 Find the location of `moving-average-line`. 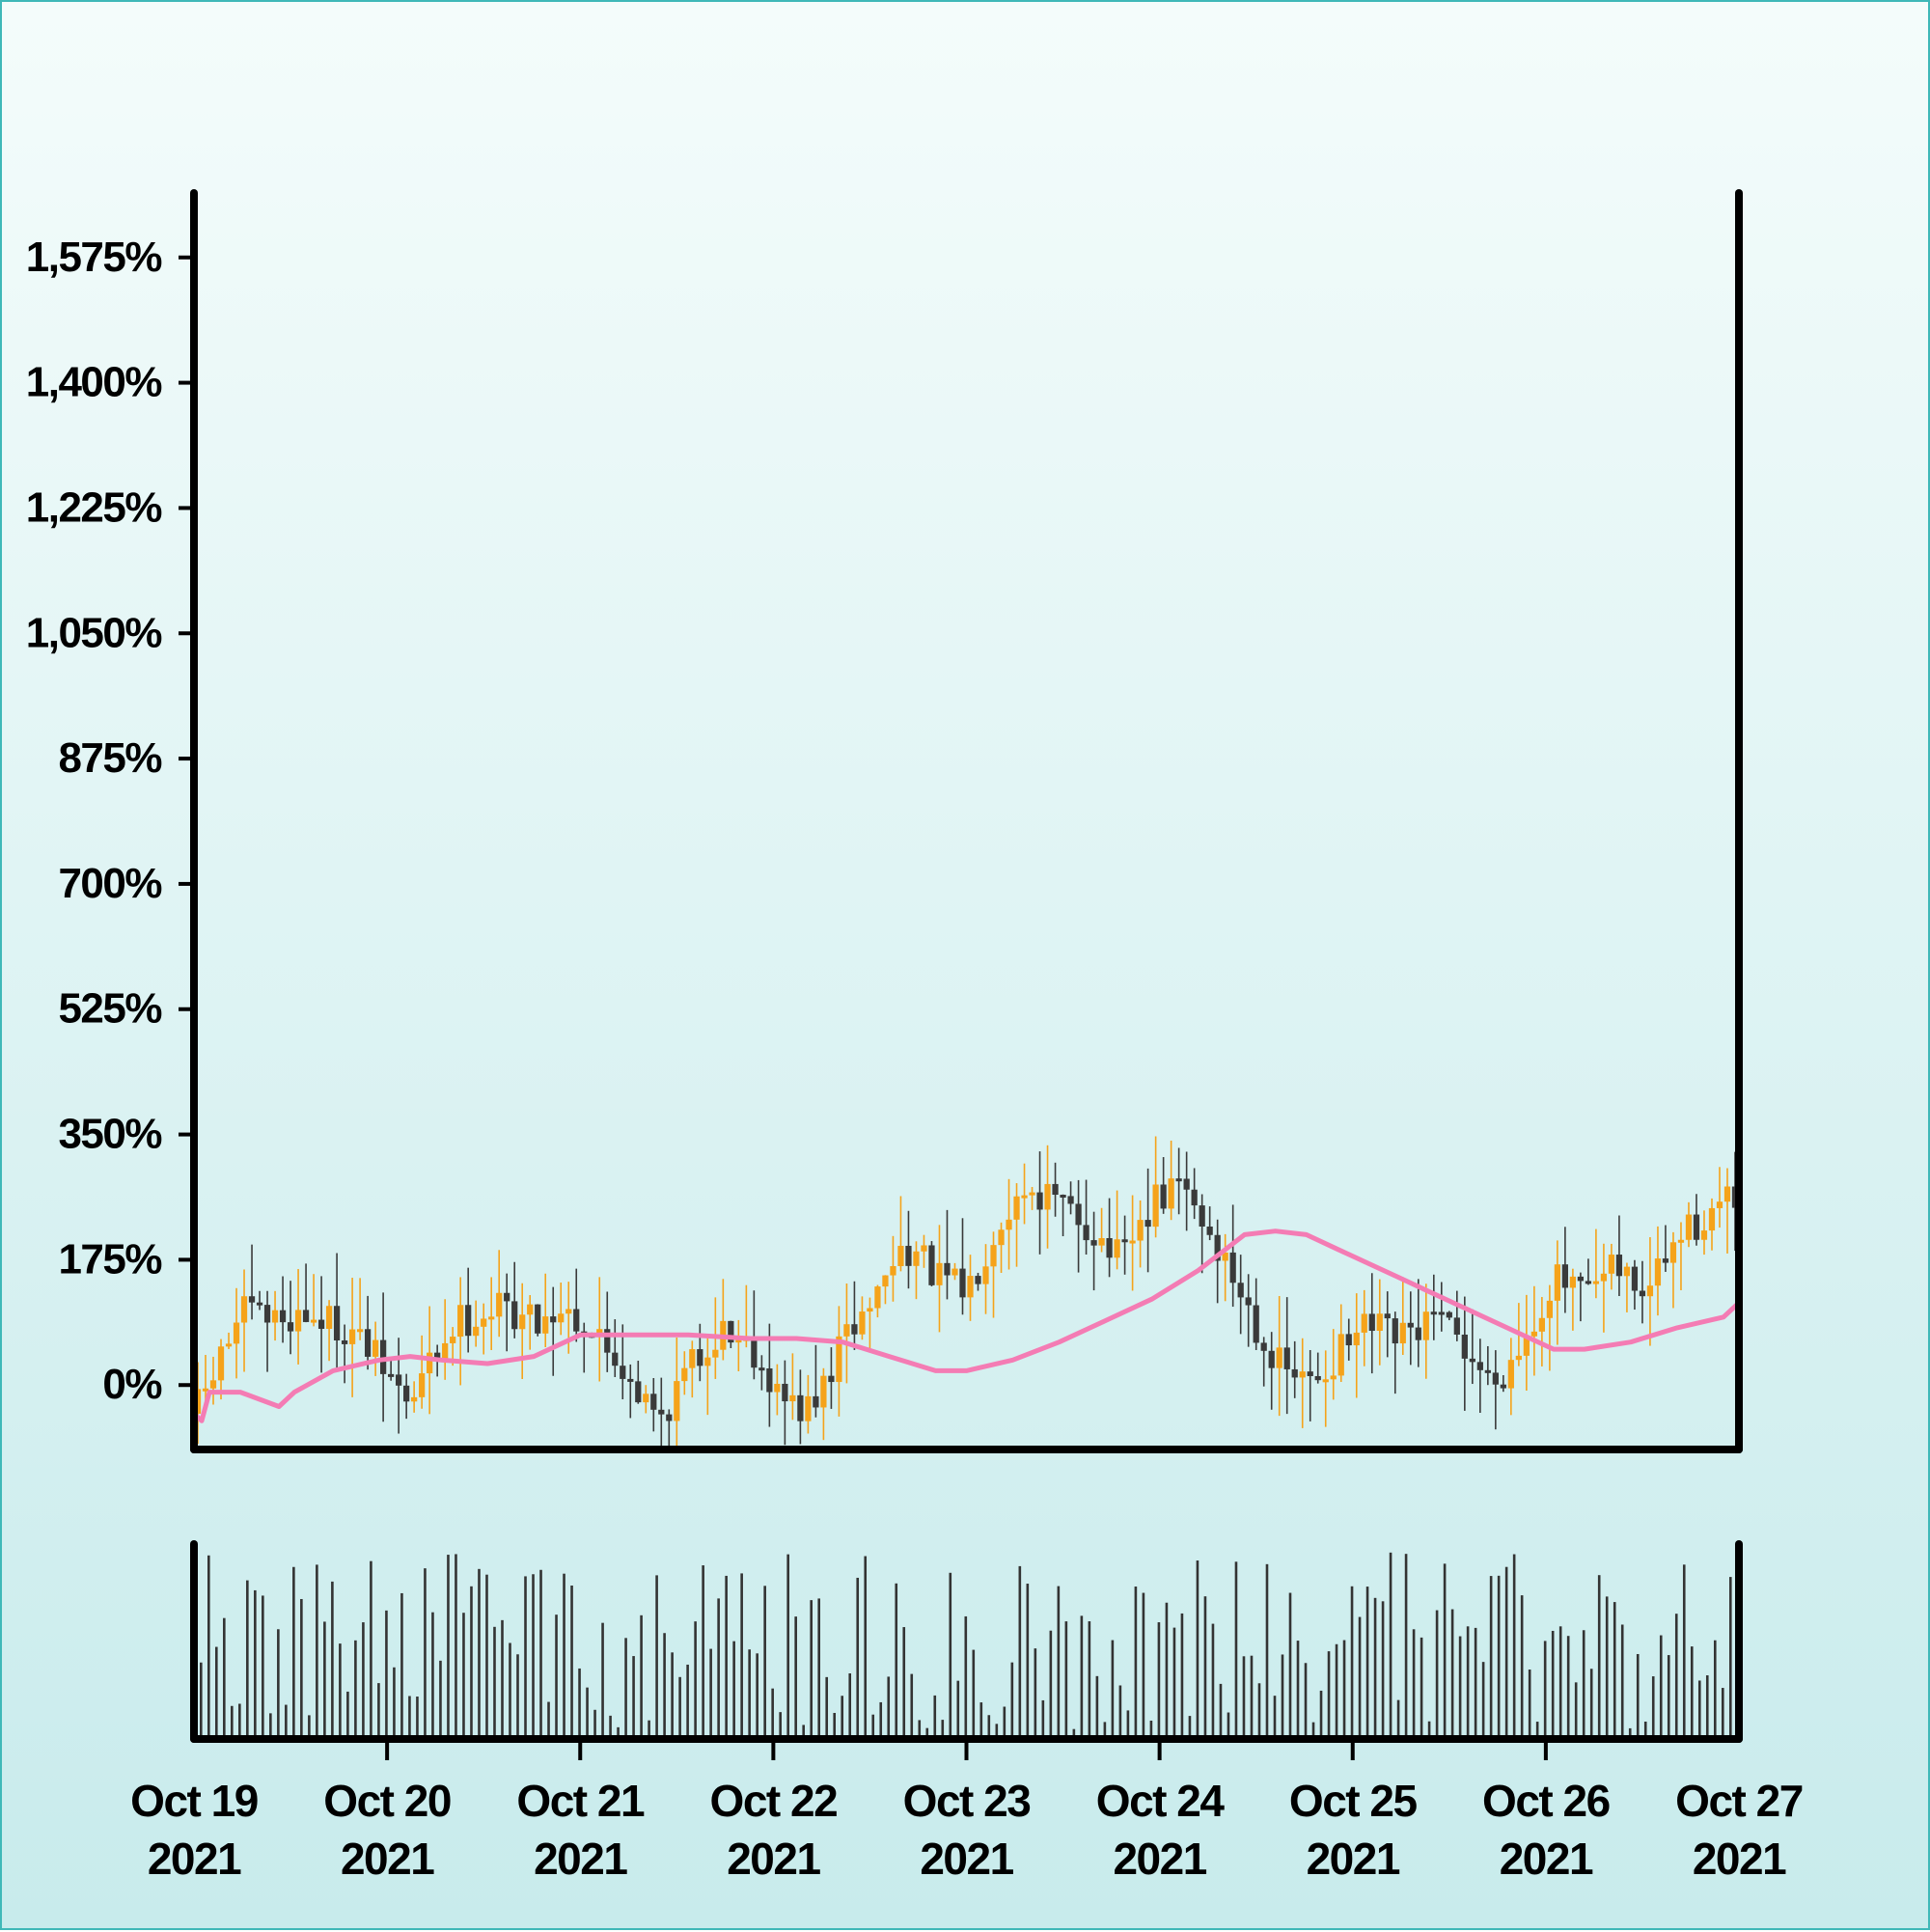

moving-average-line is located at coordinates (966, 1325).